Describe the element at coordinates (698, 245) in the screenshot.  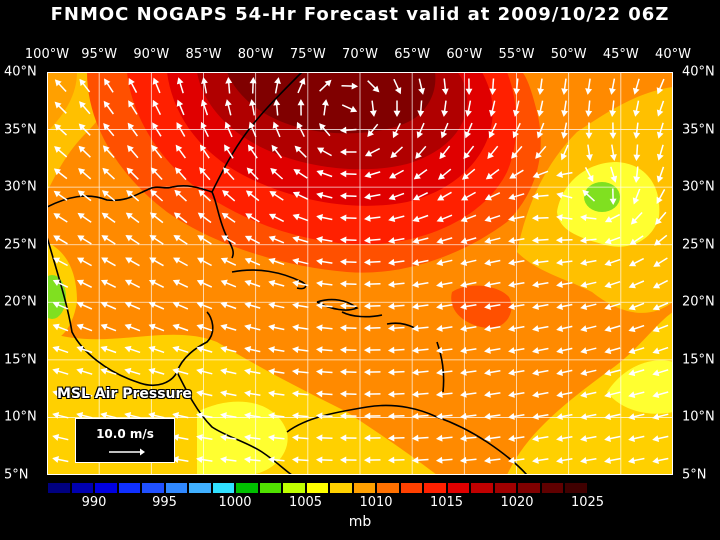
I see `lat-tick-label-right: 25°N` at that location.